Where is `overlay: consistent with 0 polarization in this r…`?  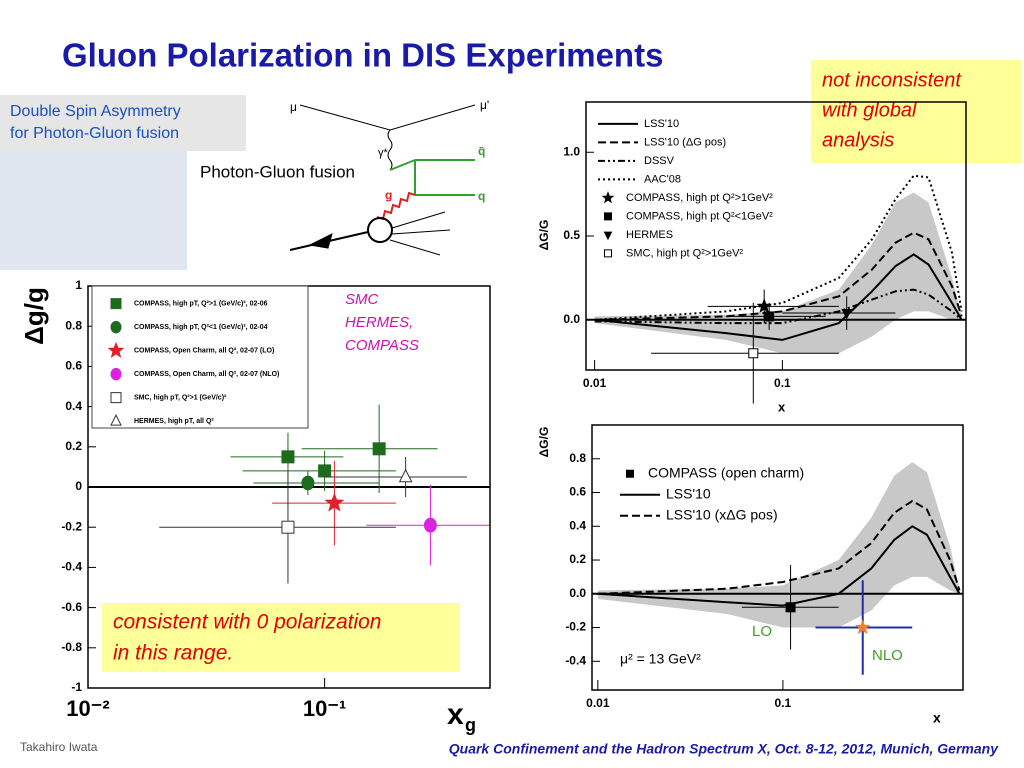 overlay: consistent with 0 polarization in this r… is located at coordinates (281, 637).